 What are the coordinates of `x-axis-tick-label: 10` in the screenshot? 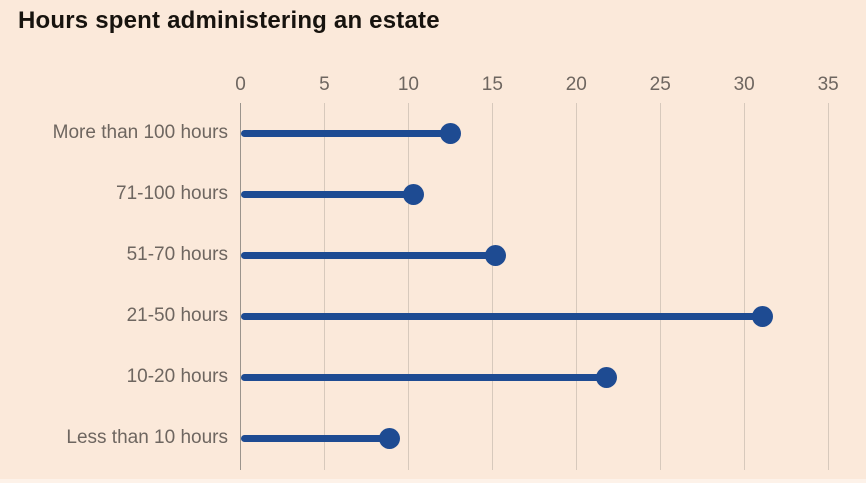 It's located at (408, 84).